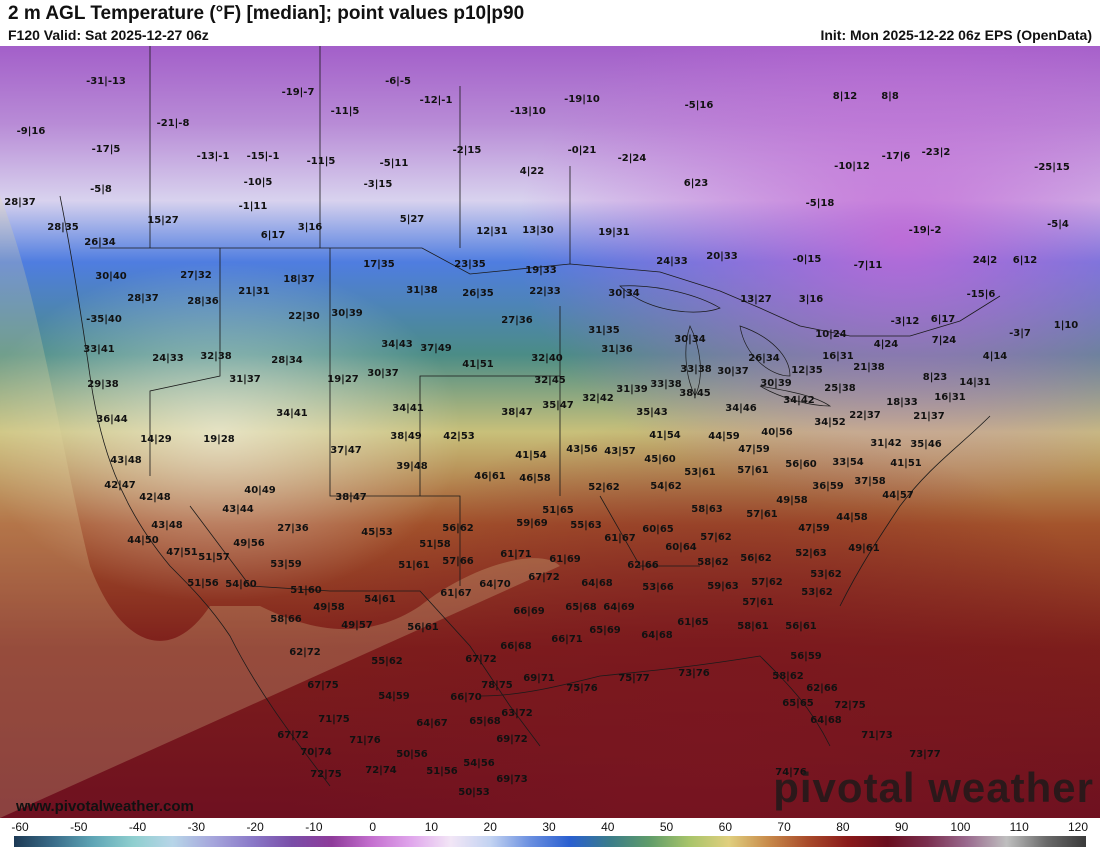  I want to click on point-value-label: 43|56, so click(582, 449).